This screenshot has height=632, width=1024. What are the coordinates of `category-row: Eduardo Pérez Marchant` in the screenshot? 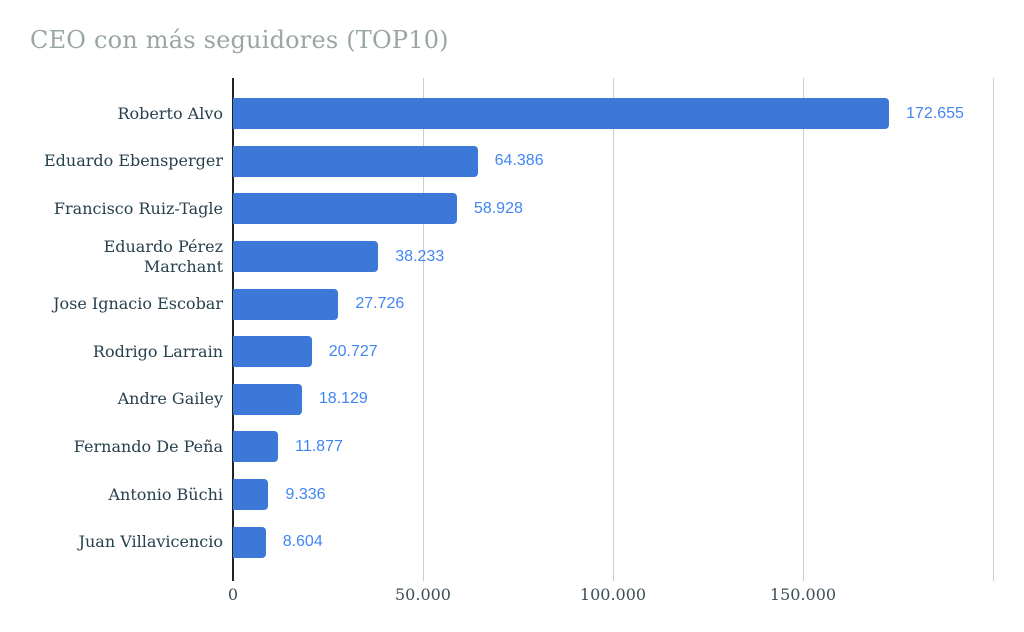 It's located at (111, 257).